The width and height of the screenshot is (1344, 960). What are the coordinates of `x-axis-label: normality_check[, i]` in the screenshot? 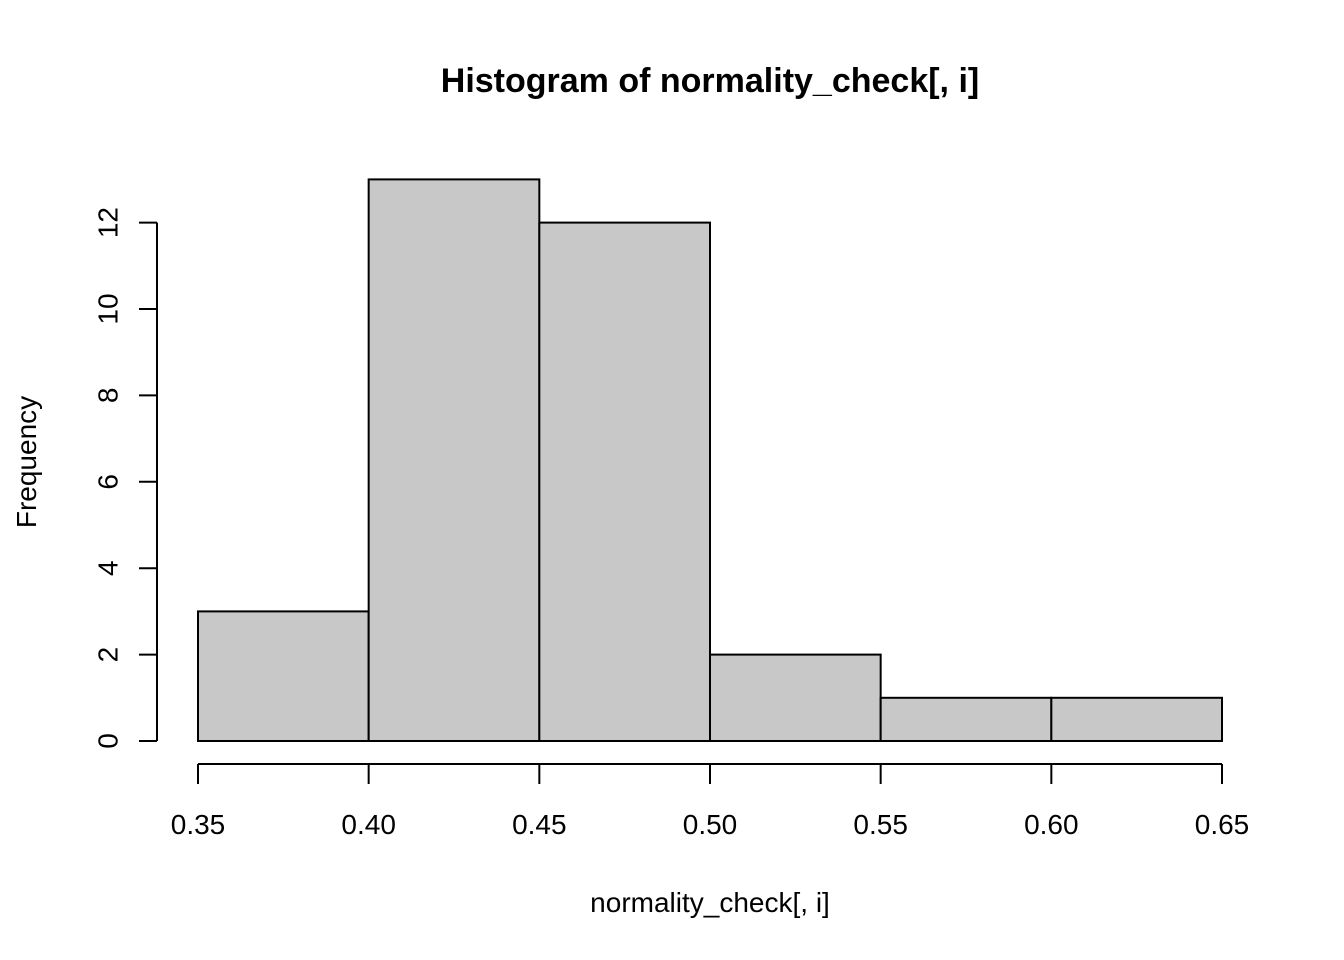 It's located at (710, 902).